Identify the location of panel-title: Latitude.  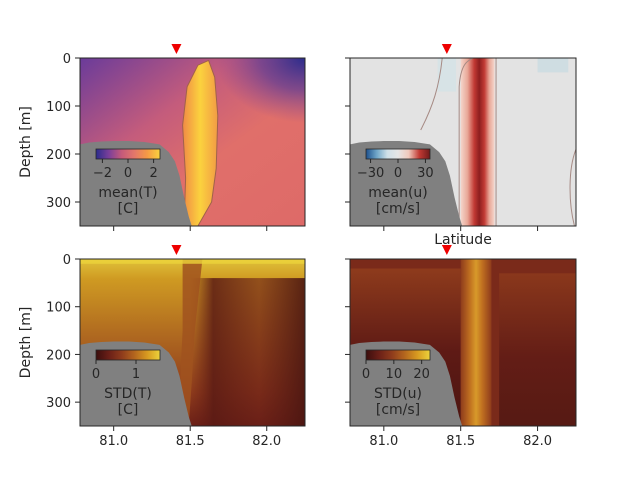
(463, 240).